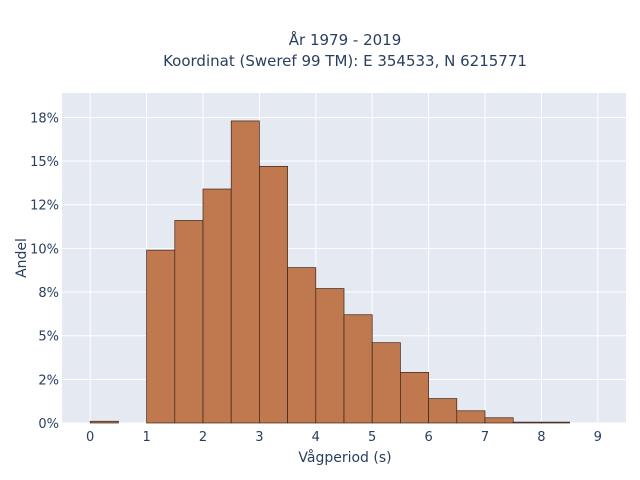 Image resolution: width=640 pixels, height=480 pixels. What do you see at coordinates (48, 380) in the screenshot?
I see `y-tick-label: 2%` at bounding box center [48, 380].